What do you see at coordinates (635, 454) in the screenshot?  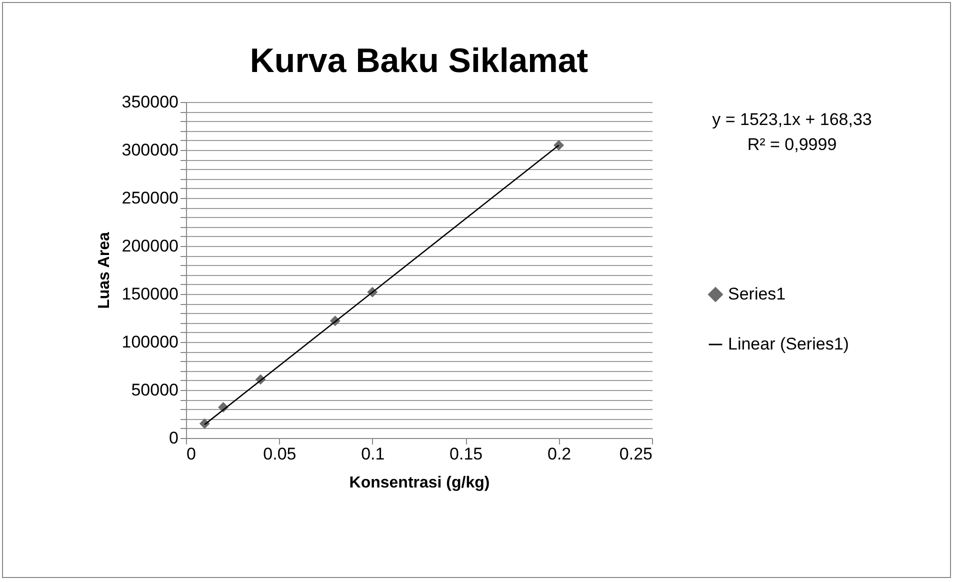 I see `x-tick-label: 0.25` at bounding box center [635, 454].